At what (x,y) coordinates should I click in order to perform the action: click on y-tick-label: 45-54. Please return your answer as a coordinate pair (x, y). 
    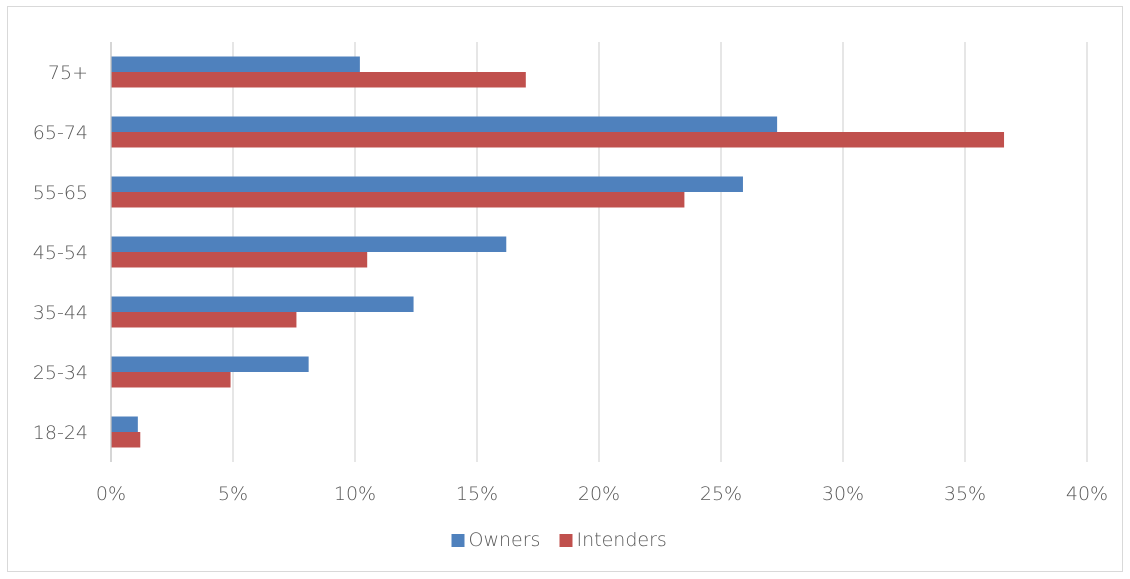
    Looking at the image, I should click on (60, 253).